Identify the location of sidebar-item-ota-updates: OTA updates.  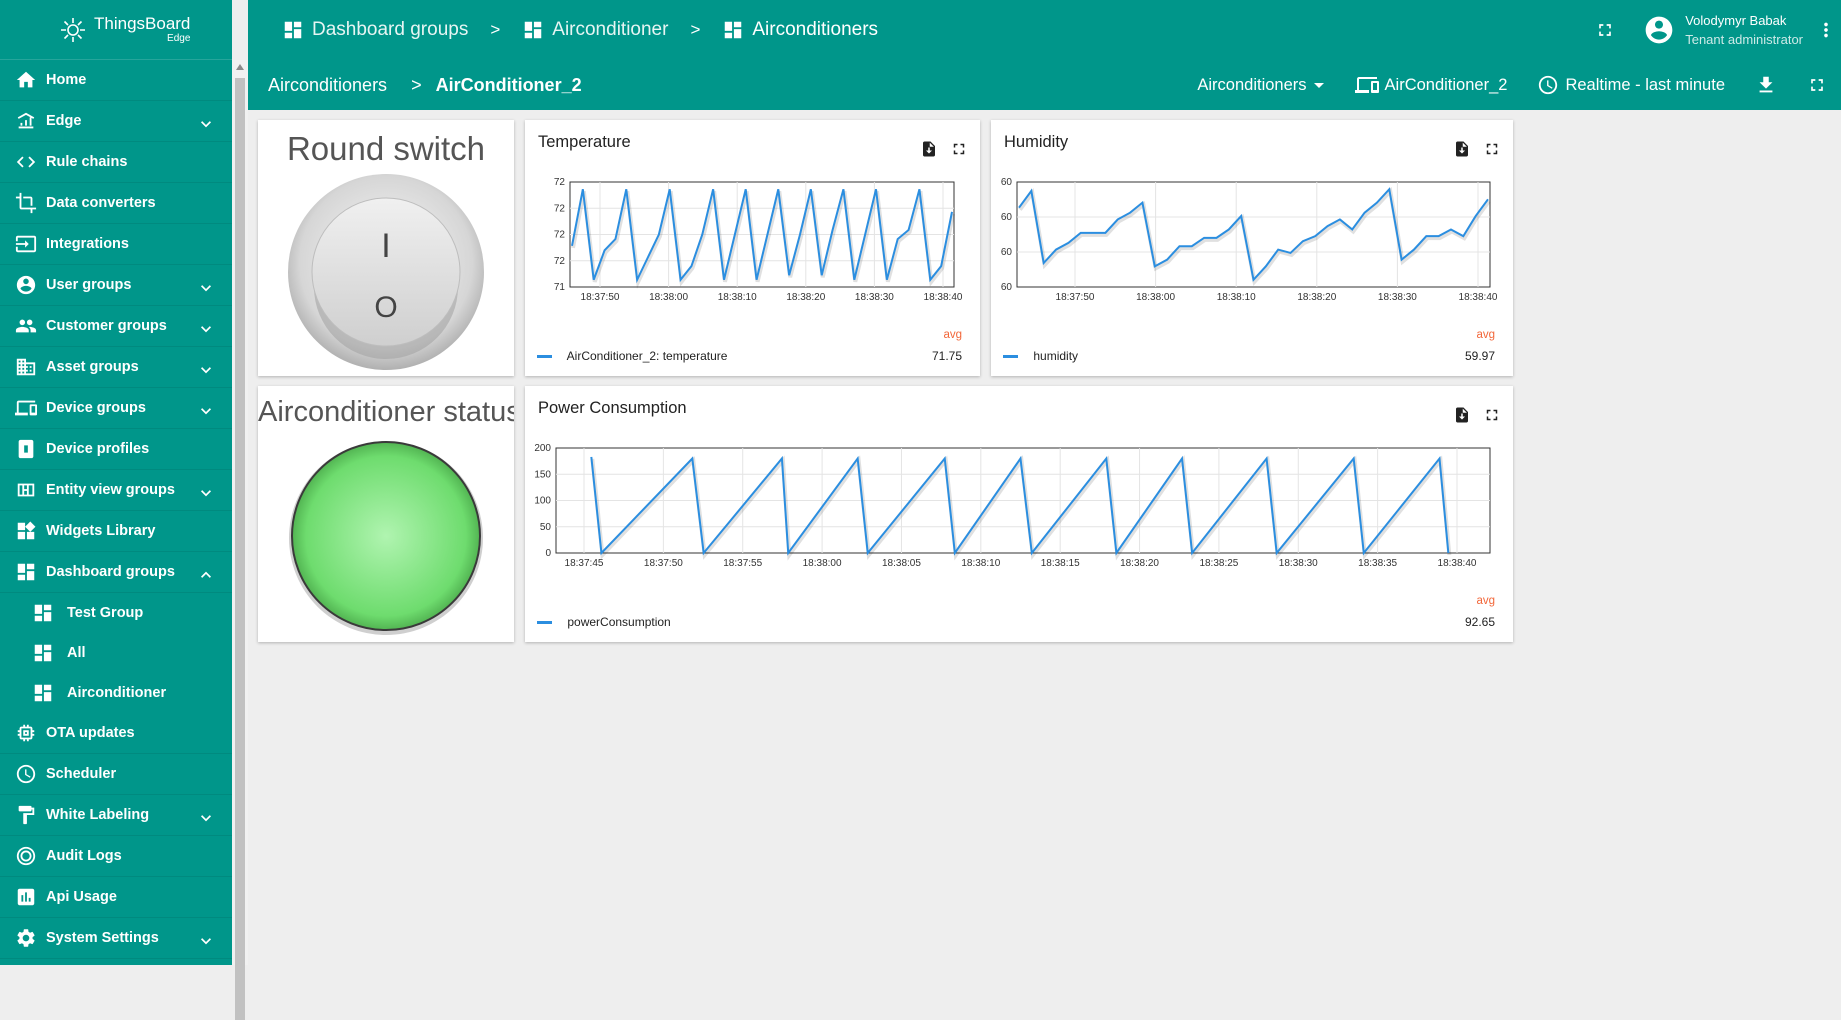
(116, 733).